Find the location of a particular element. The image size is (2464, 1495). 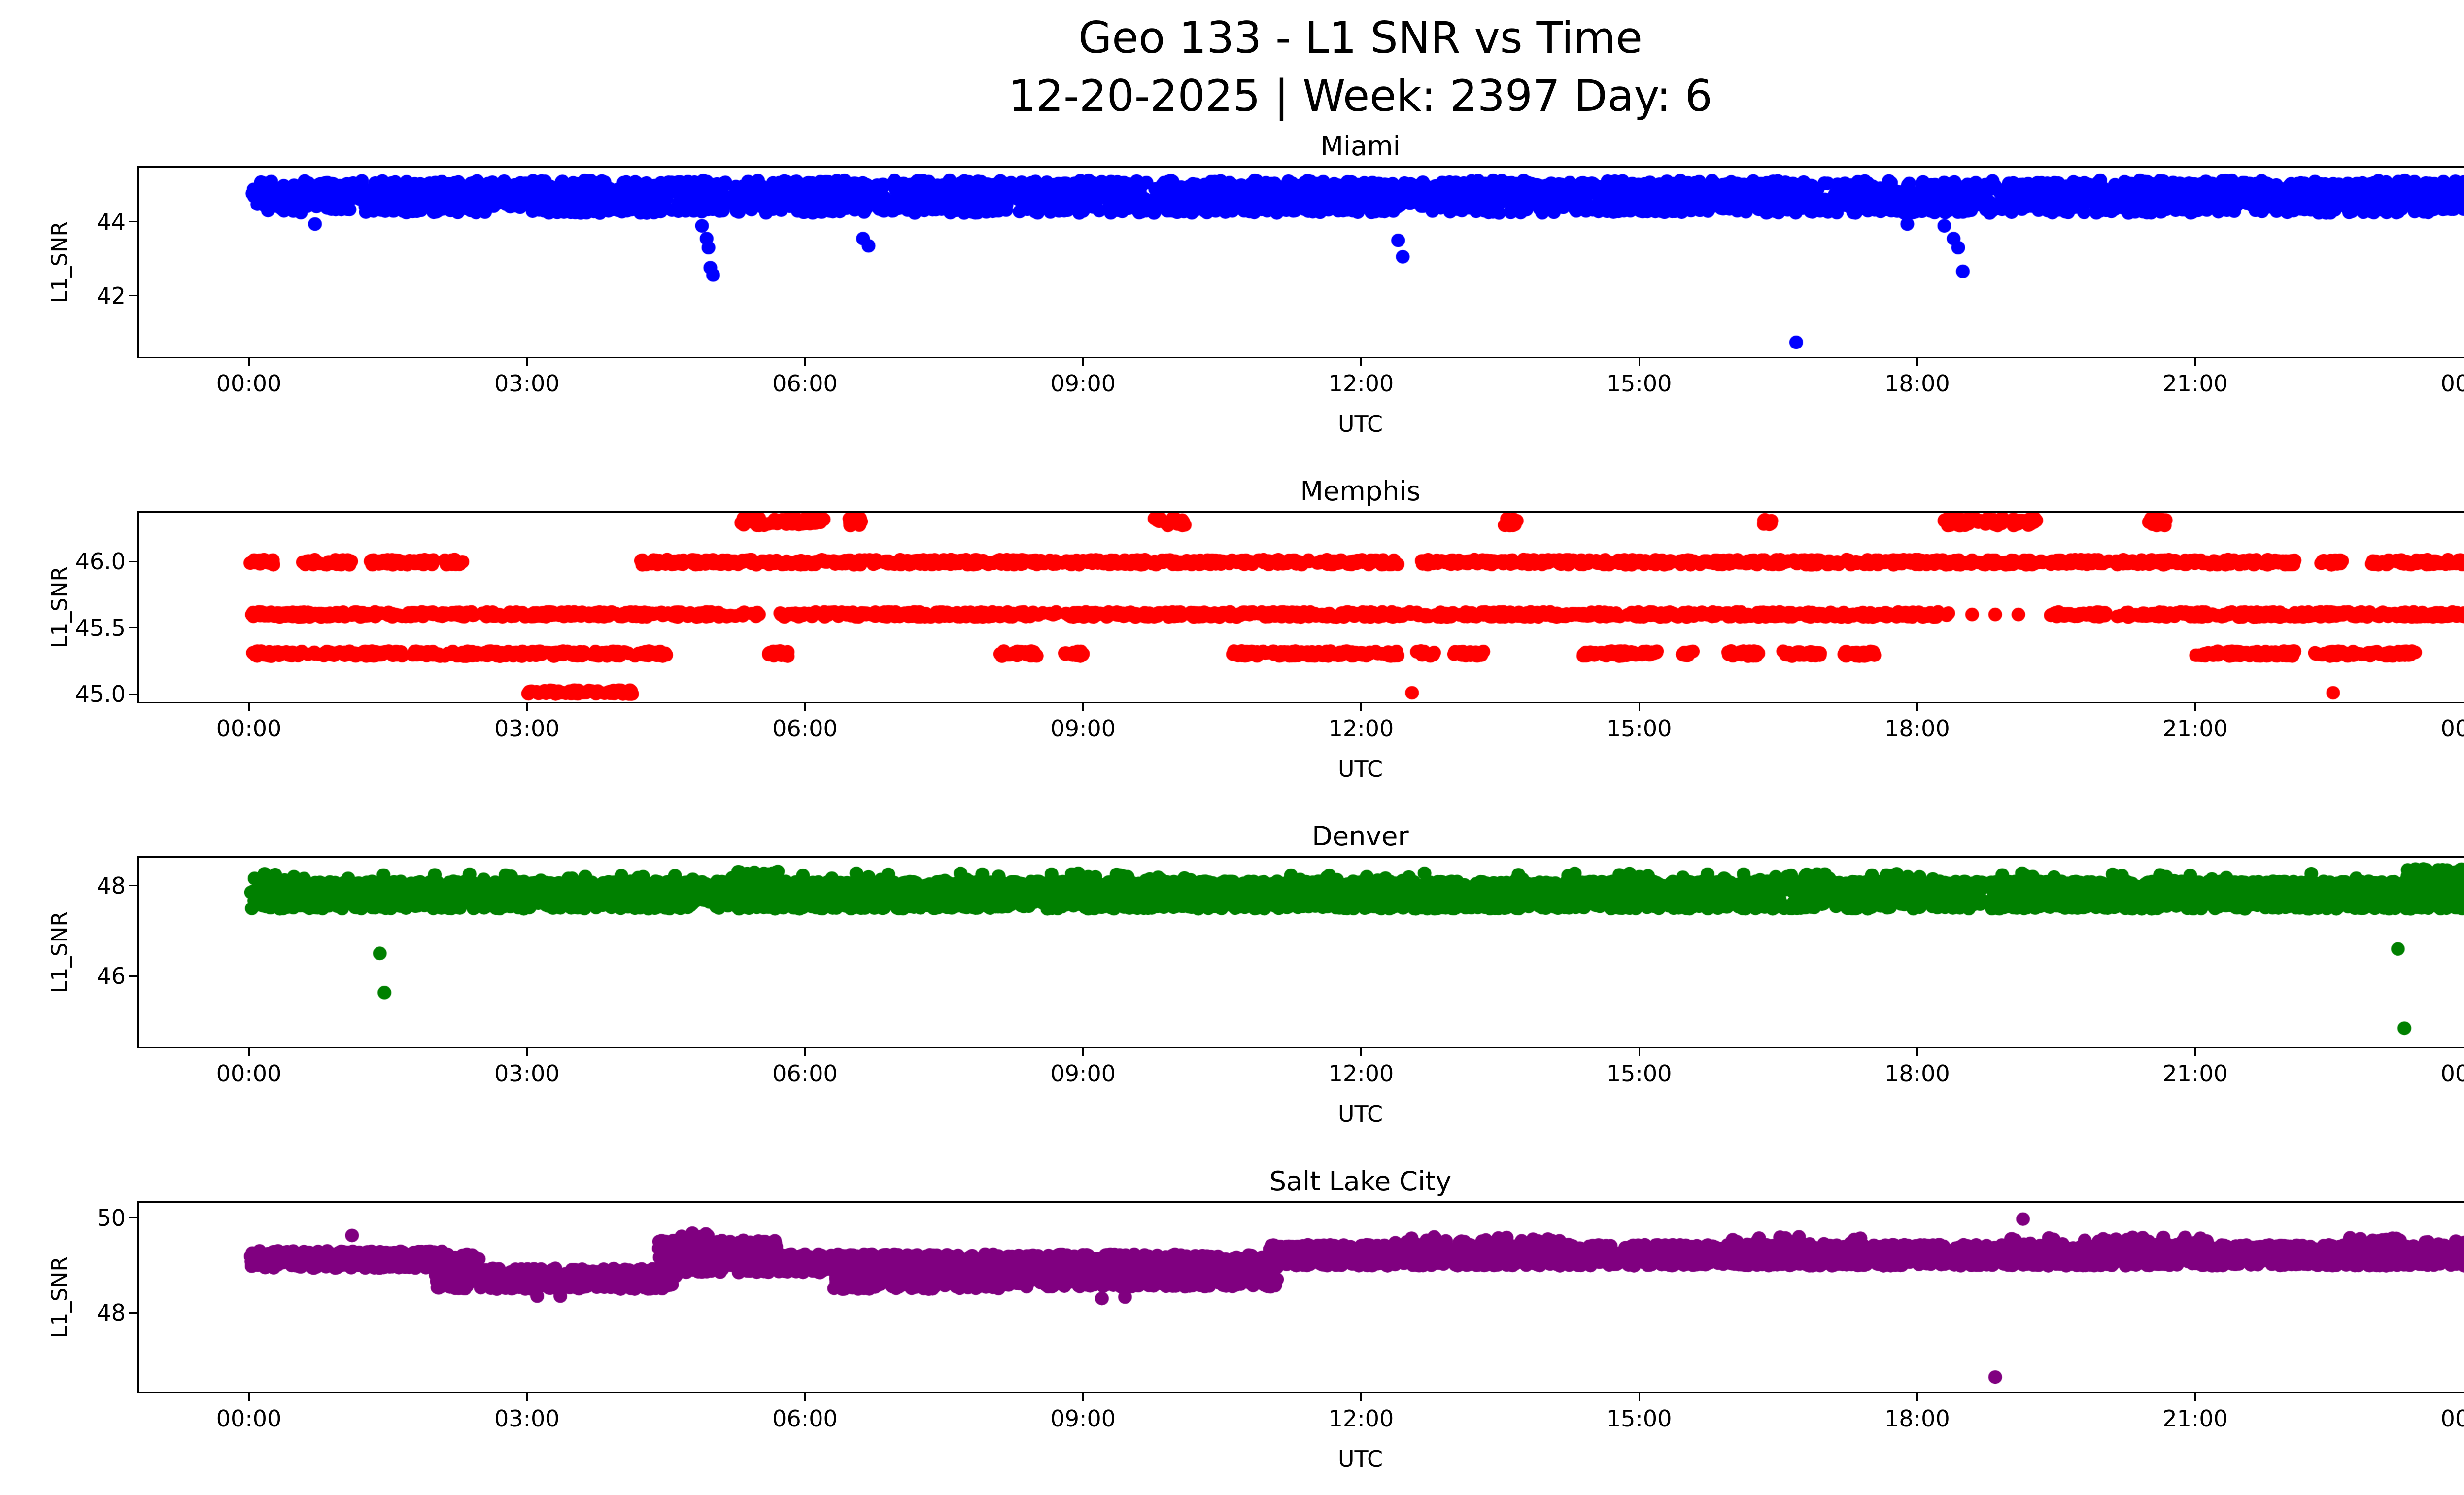

subplot-title: Memphis is located at coordinates (1360, 491).